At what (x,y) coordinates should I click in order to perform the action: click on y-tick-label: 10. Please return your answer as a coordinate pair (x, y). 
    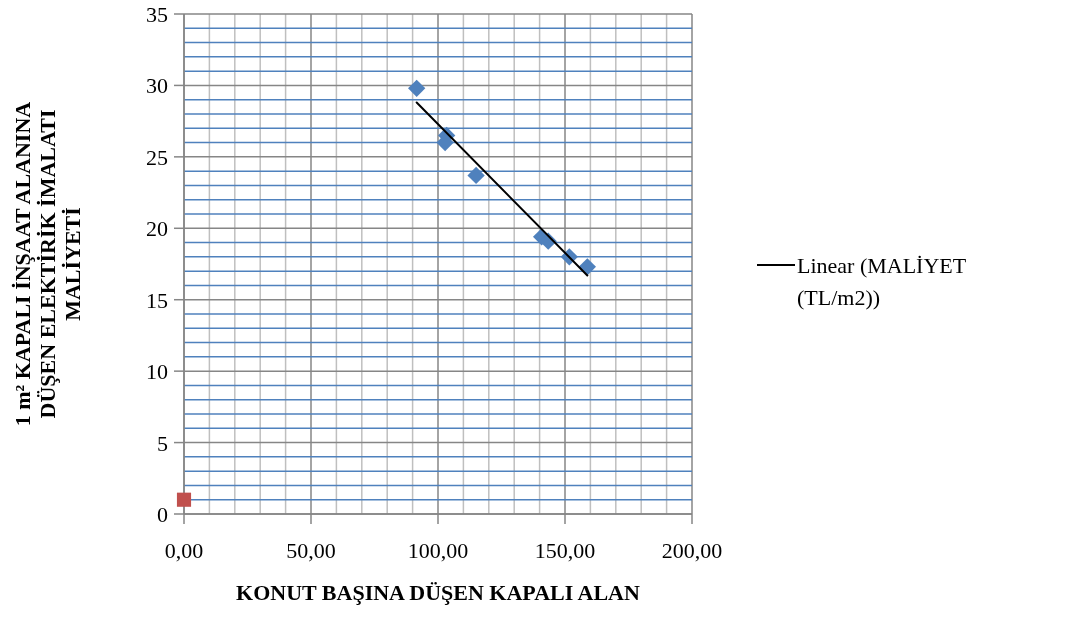
    Looking at the image, I should click on (157, 372).